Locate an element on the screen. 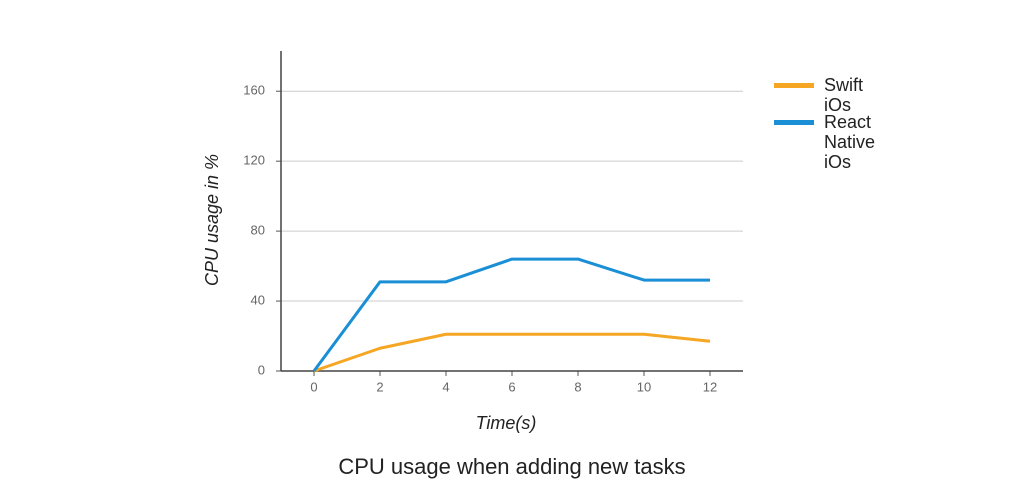  legend-label: React Native iOs is located at coordinates (850, 142).